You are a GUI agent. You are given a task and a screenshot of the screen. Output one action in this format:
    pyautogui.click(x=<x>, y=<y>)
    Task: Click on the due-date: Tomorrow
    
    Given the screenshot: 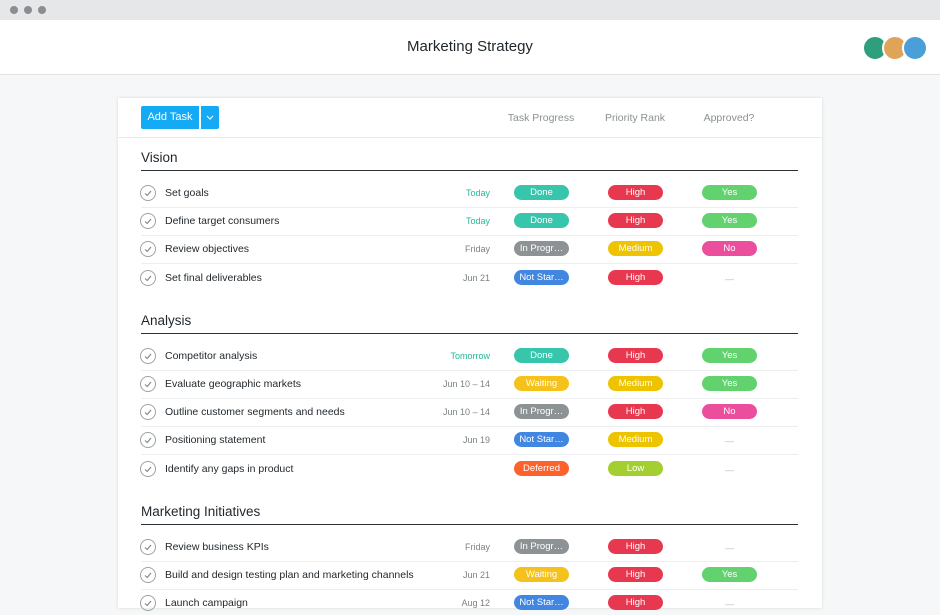 What is the action you would take?
    pyautogui.click(x=470, y=355)
    